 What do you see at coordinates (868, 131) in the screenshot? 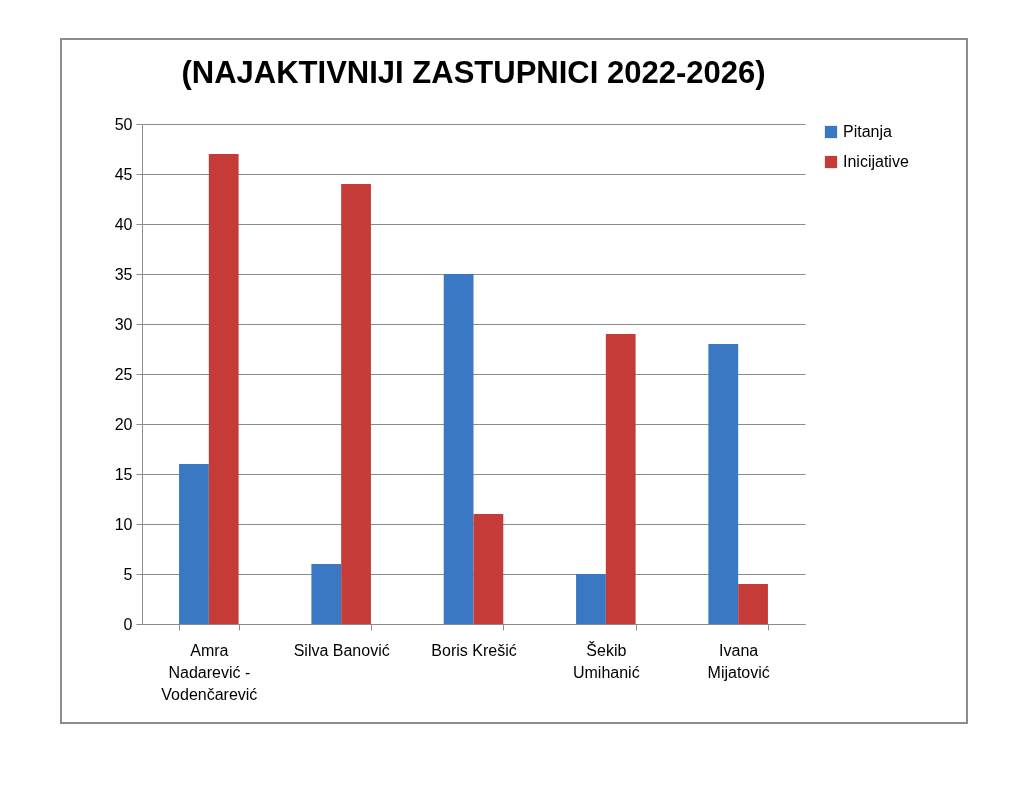
I see `legend-label: Pitanja` at bounding box center [868, 131].